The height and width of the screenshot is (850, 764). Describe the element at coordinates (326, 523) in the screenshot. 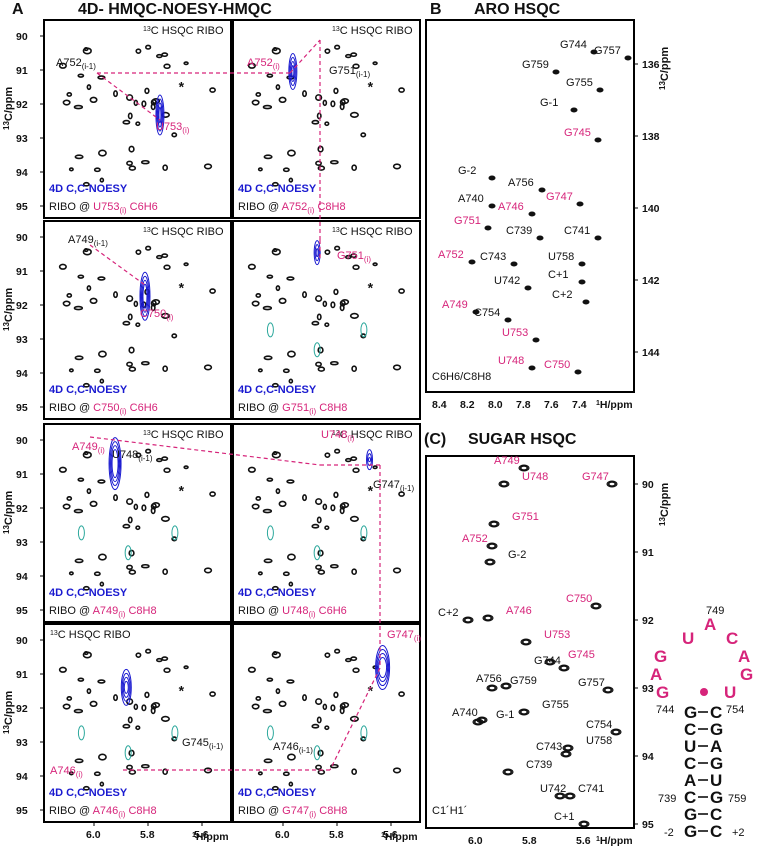

I see `panel-frame` at that location.